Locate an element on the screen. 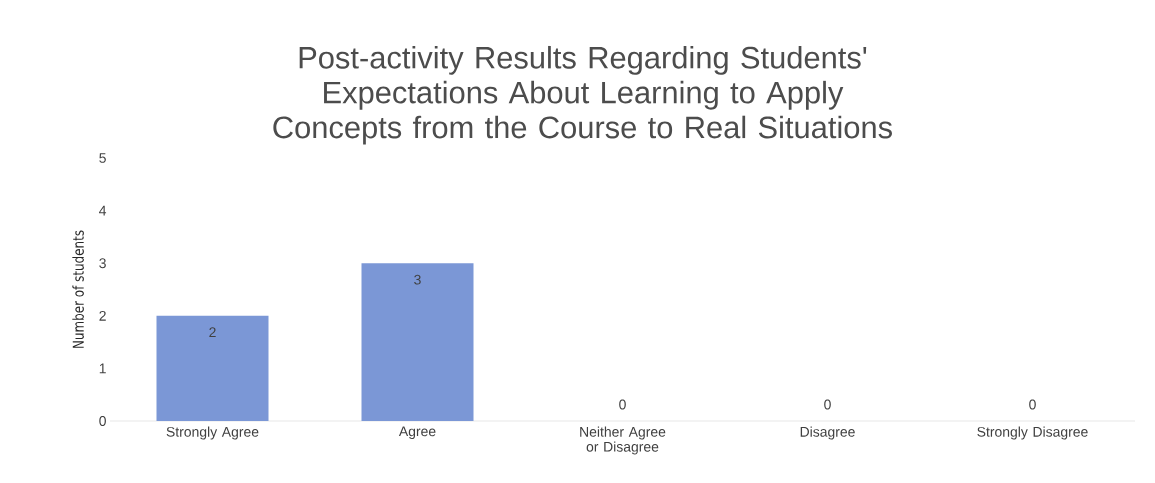 The width and height of the screenshot is (1155, 483). x-tick-label: Disagree is located at coordinates (827, 433).